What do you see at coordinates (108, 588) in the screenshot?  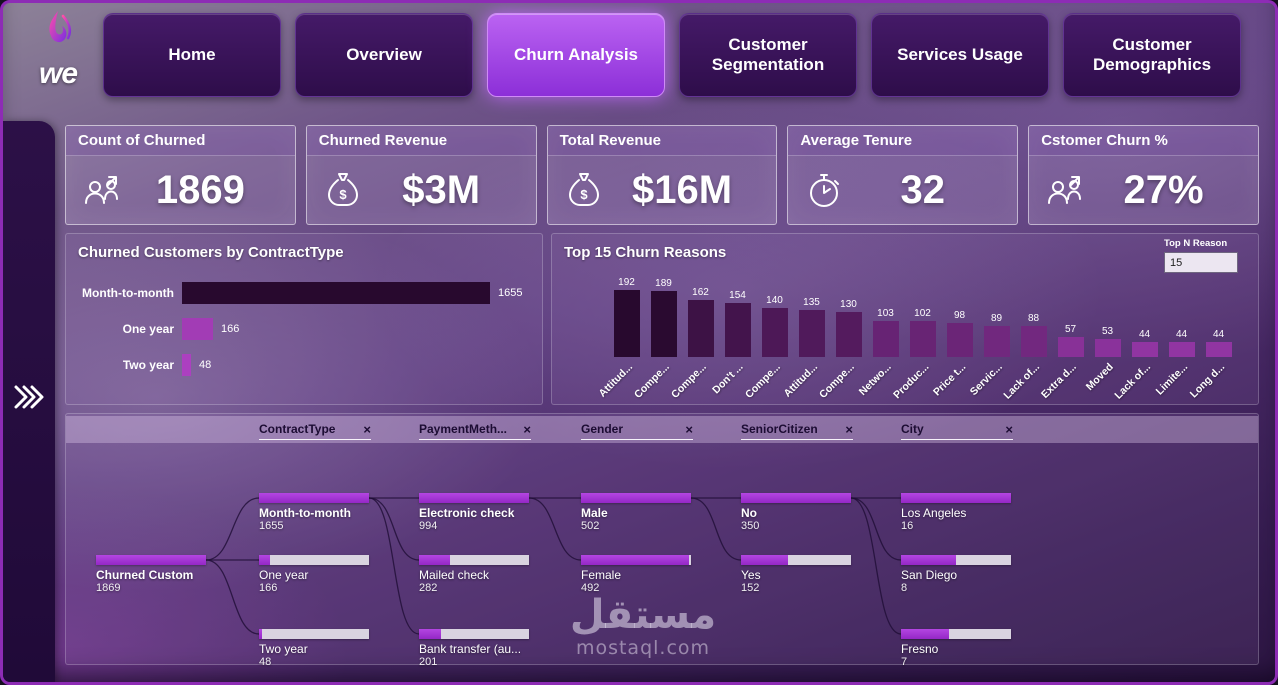 I see `node-value: 1869` at bounding box center [108, 588].